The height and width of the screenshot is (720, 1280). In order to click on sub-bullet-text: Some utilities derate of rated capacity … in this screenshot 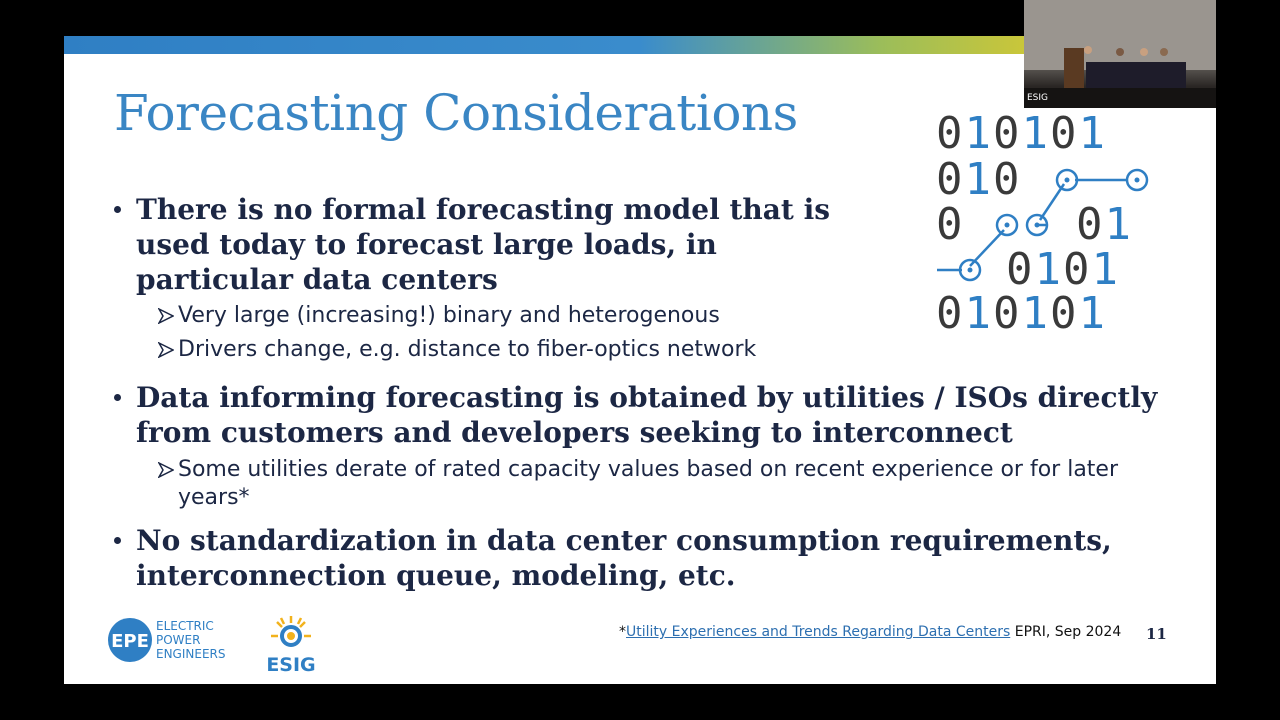, I will do `click(648, 483)`.